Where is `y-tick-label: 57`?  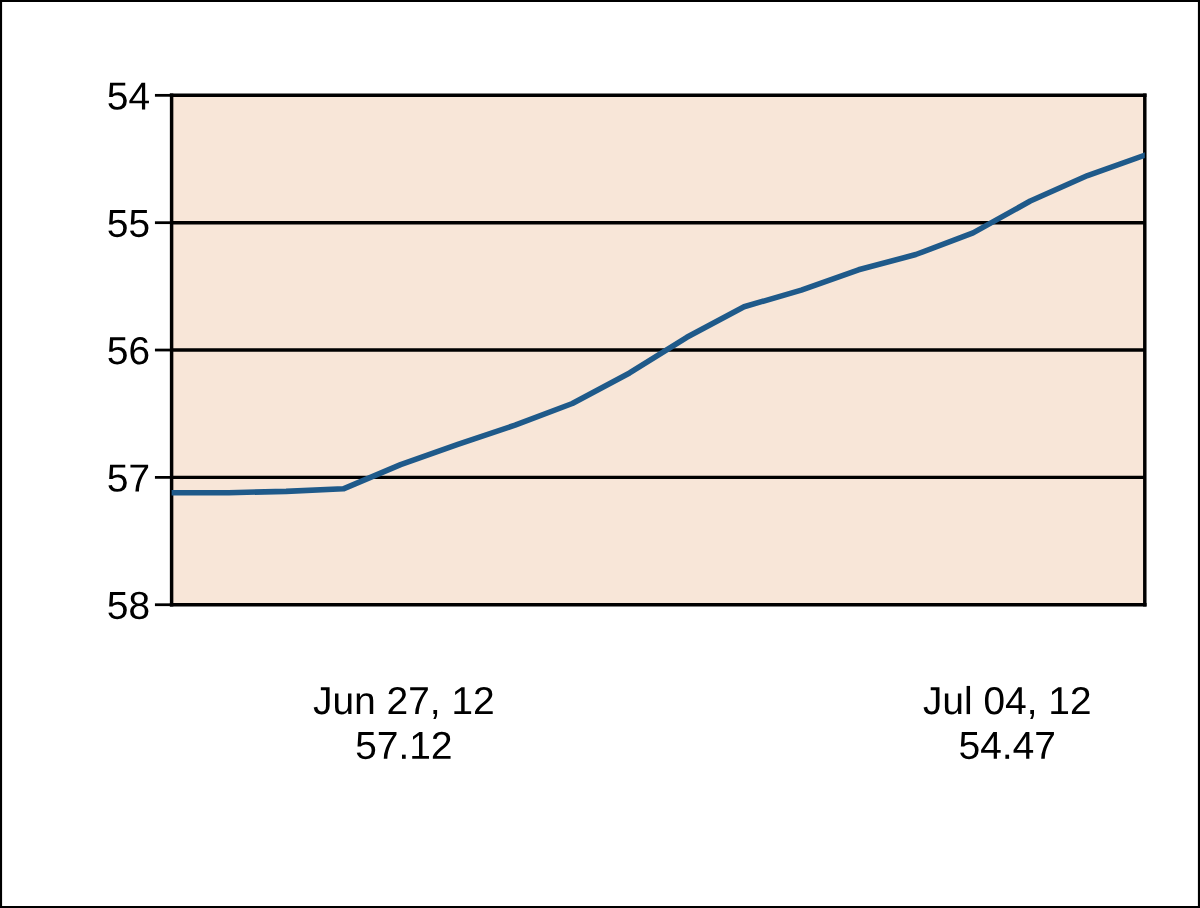 y-tick-label: 57 is located at coordinates (128, 478).